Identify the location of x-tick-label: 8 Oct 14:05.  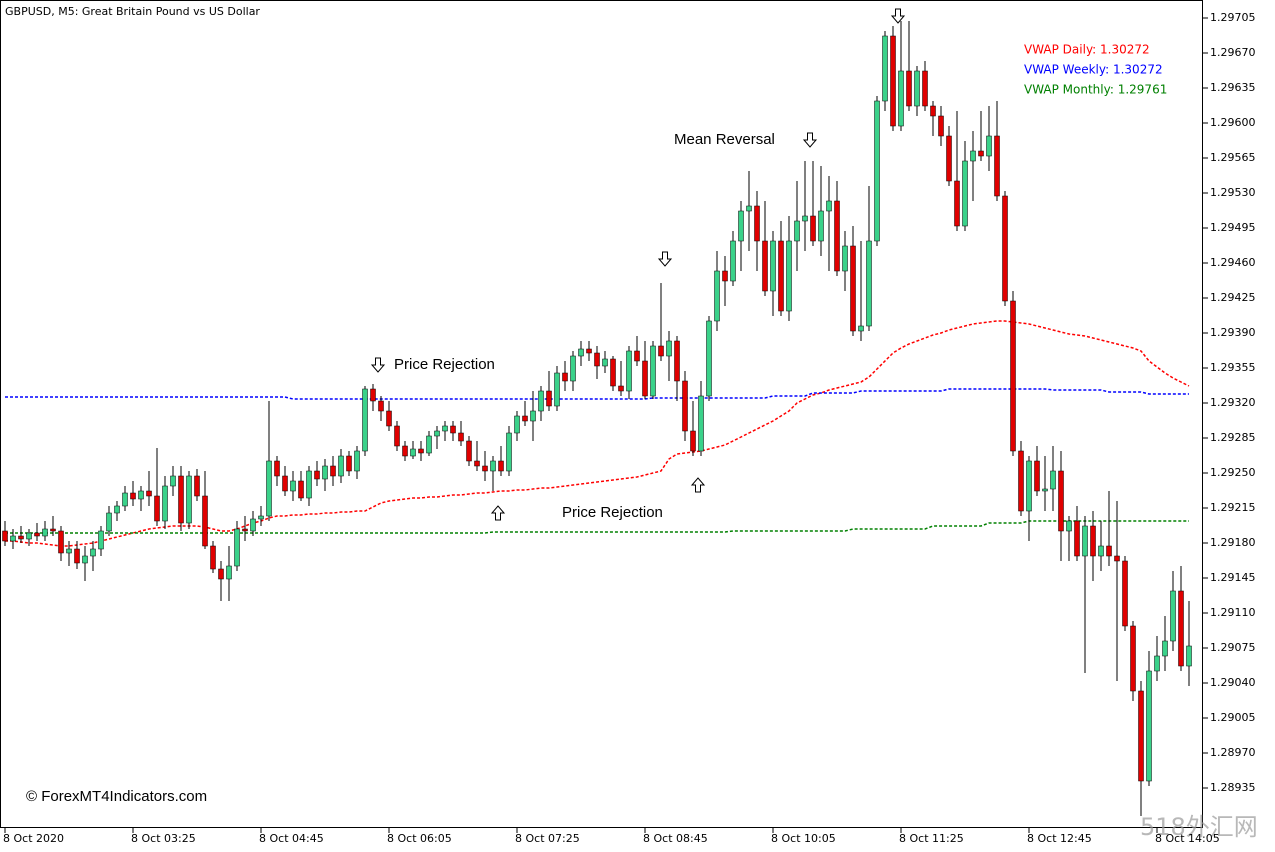
(1187, 838).